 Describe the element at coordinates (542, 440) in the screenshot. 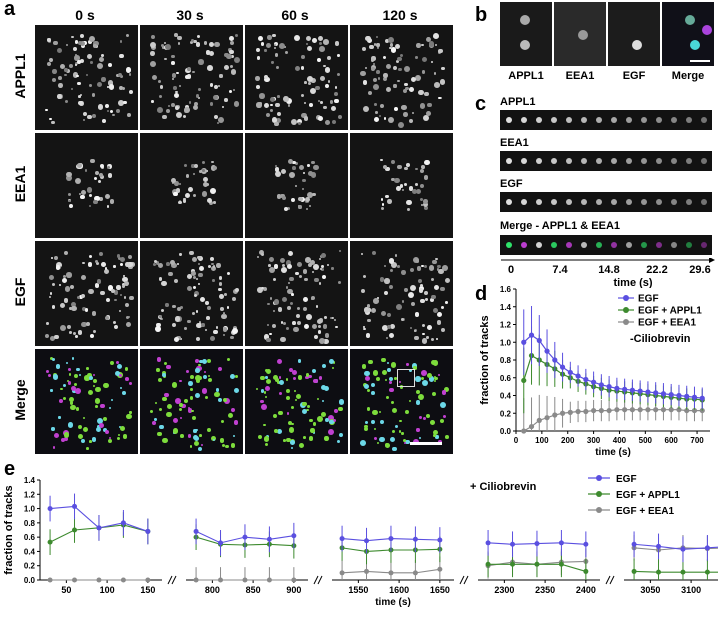

I see `x-tick-label: 100` at that location.